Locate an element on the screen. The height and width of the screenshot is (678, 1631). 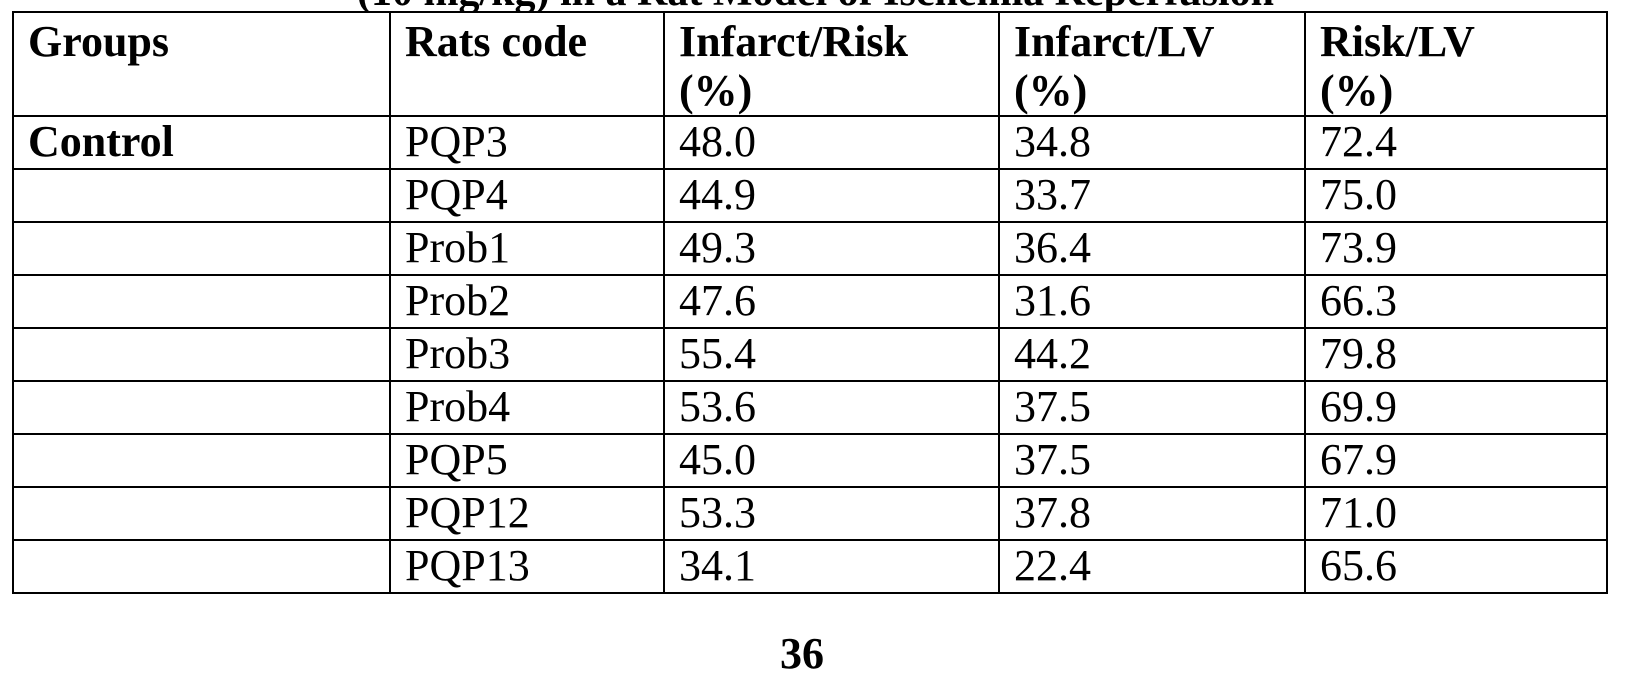
table-row: PQP1334.122.465.6 is located at coordinates (810, 566).